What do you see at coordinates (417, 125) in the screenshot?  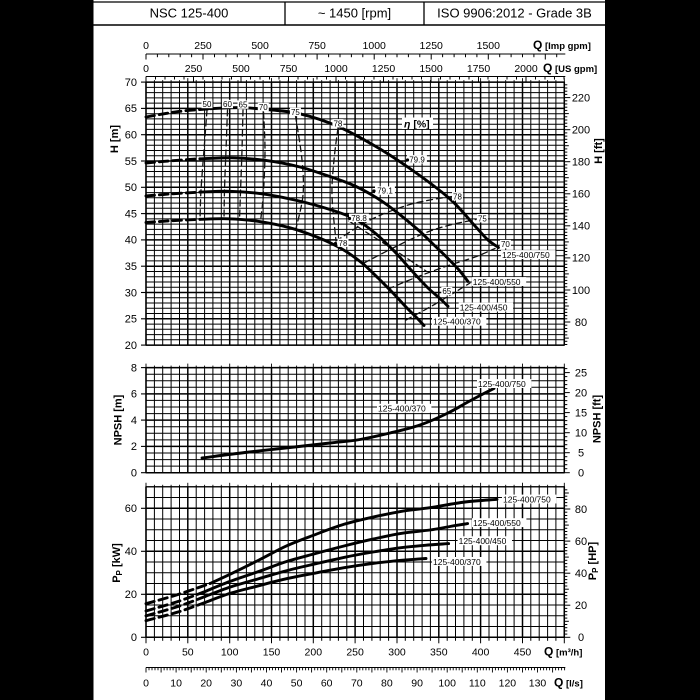 I see `svg-text: η [%]` at bounding box center [417, 125].